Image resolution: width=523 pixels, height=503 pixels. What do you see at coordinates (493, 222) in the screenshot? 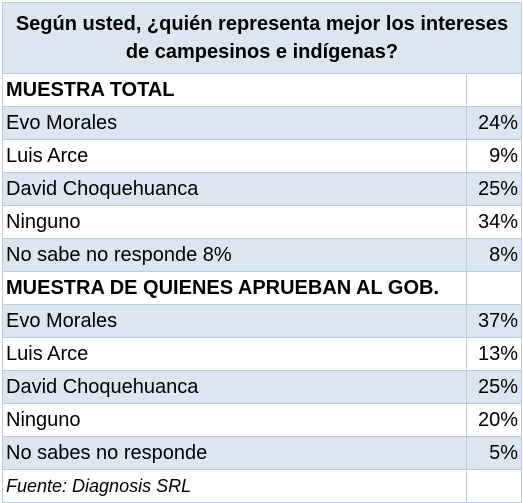
I see `row-value: 34%` at bounding box center [493, 222].